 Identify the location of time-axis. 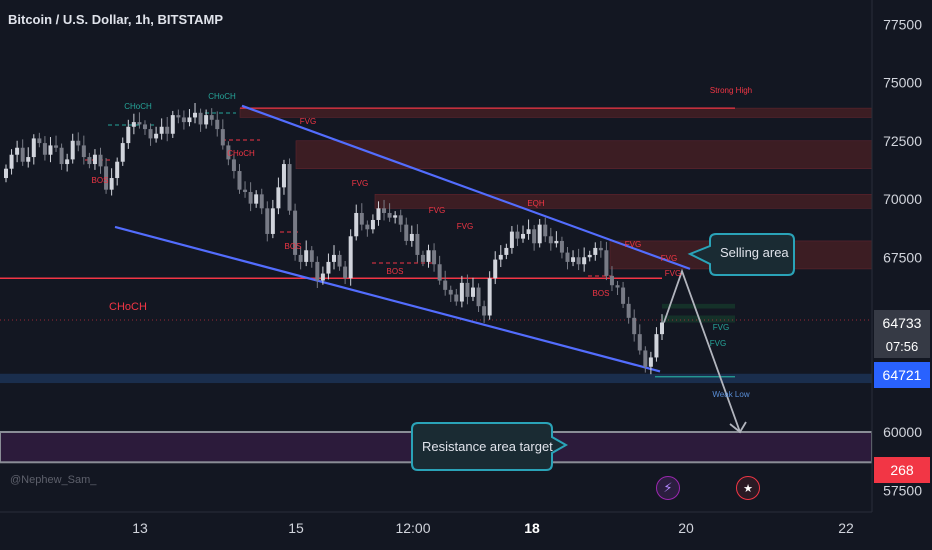
(466, 531).